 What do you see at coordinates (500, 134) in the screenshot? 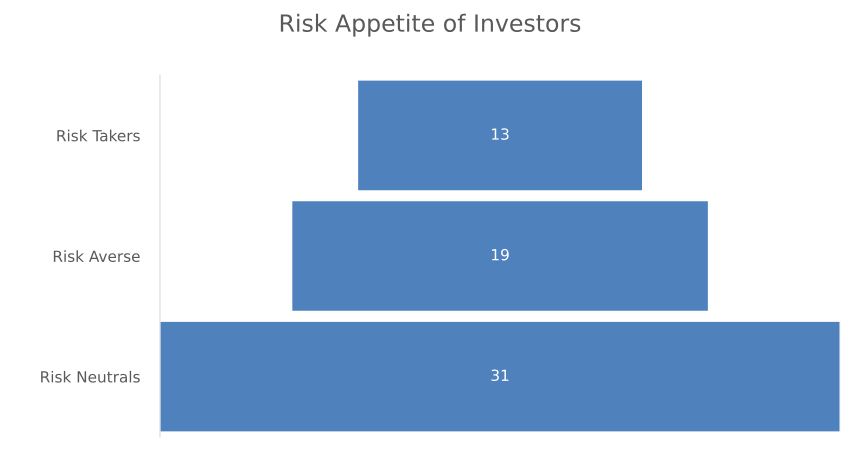
I see `data-label: 13` at bounding box center [500, 134].